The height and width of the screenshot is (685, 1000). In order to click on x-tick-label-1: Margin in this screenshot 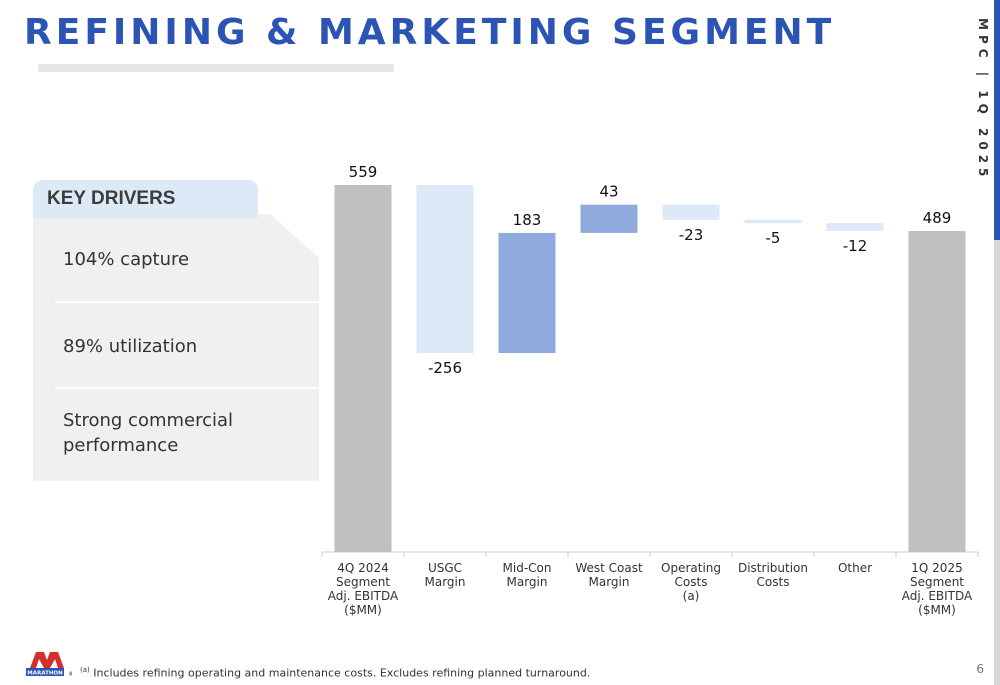, I will do `click(445, 582)`.